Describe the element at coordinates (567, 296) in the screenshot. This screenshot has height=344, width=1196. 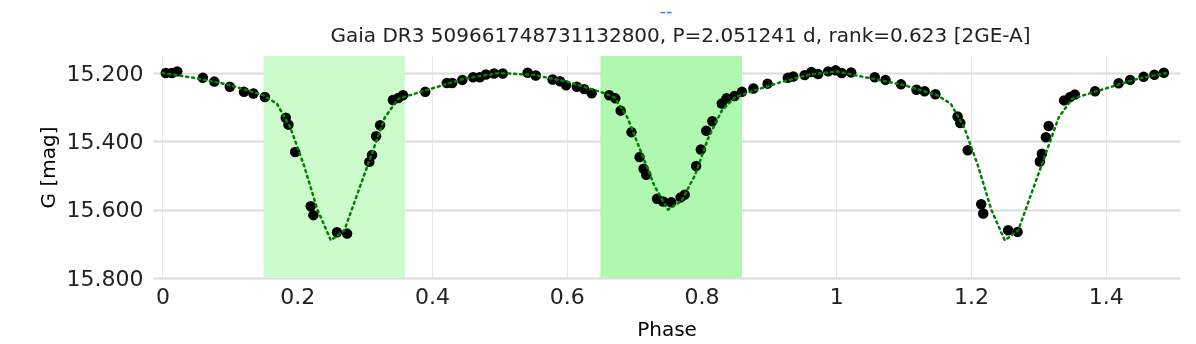
I see `x-tick-label: 0.6` at that location.